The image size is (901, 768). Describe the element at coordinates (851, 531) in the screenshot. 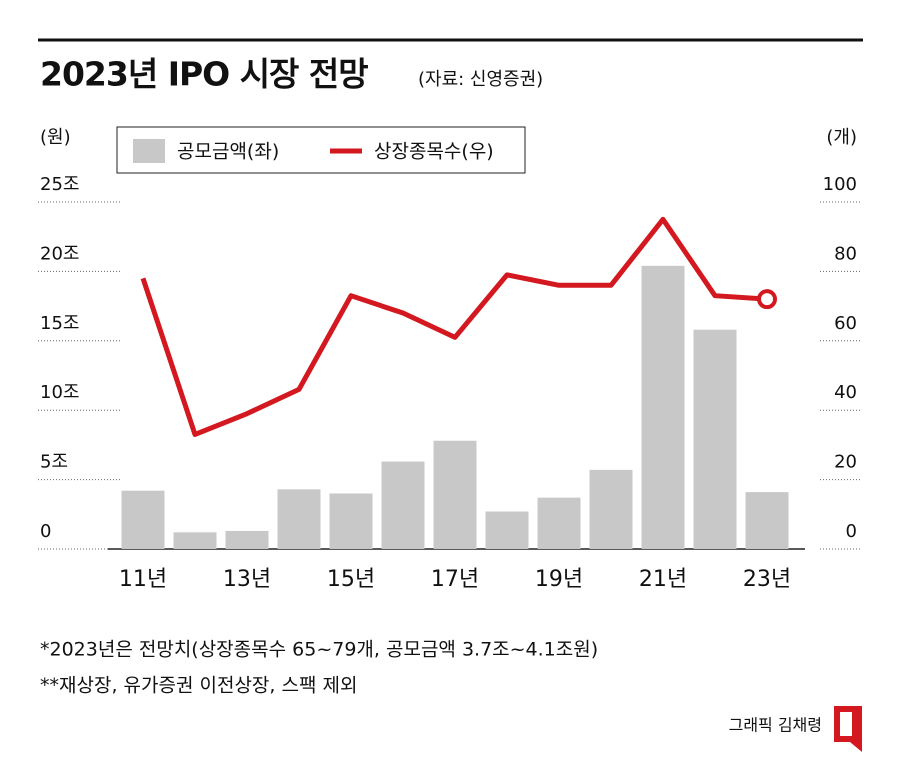

I see `y2-tick-label: 0` at that location.